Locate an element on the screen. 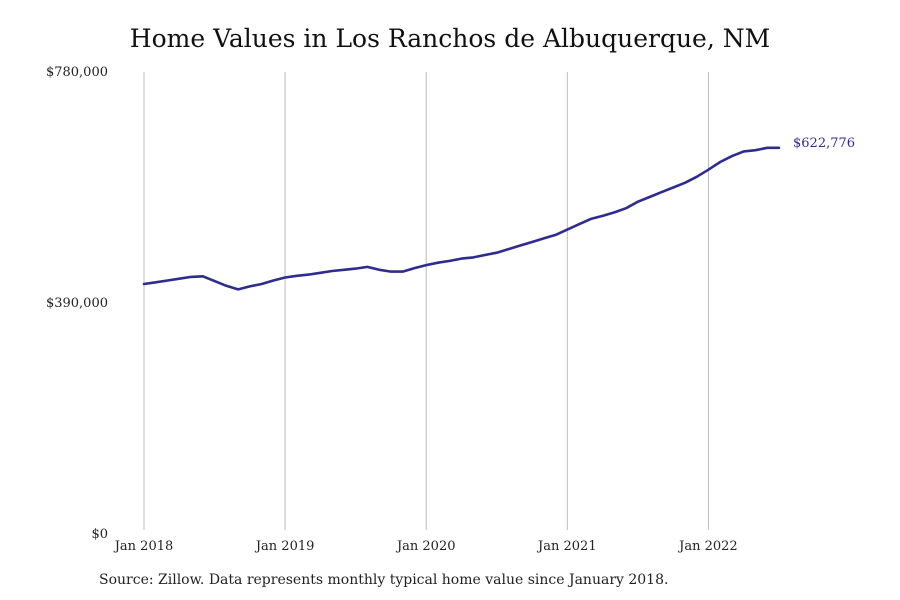 This screenshot has width=900, height=600. end-value-label-layer: $622,776 is located at coordinates (824, 143).